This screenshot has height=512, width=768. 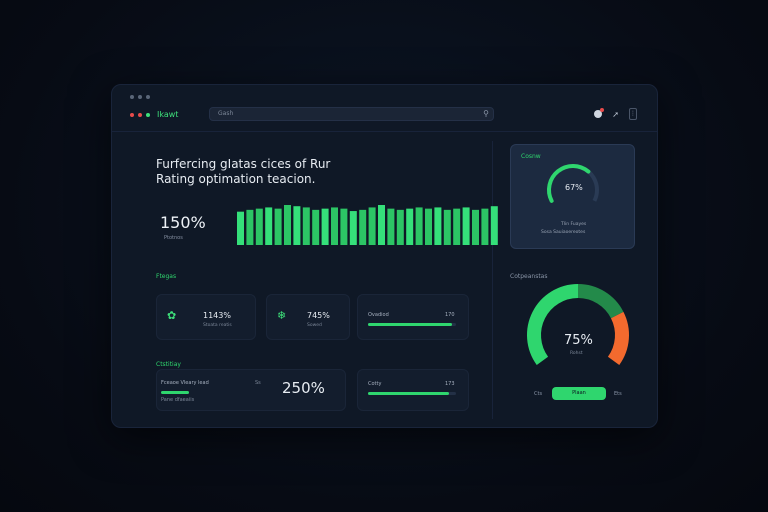 What do you see at coordinates (282, 315) in the screenshot?
I see `drop-icon: ❄` at bounding box center [282, 315].